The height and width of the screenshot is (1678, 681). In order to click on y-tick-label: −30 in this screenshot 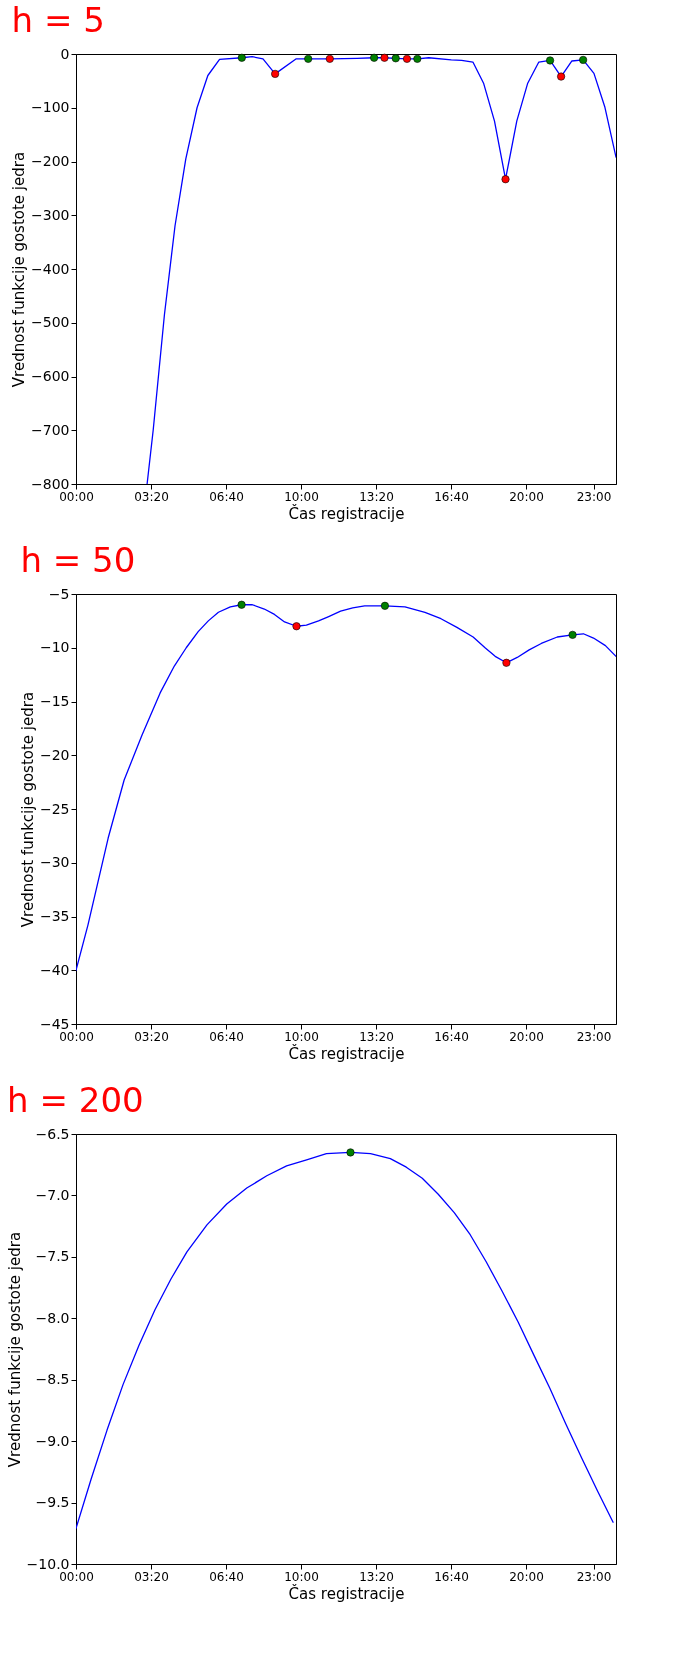, I will do `click(54, 862)`.